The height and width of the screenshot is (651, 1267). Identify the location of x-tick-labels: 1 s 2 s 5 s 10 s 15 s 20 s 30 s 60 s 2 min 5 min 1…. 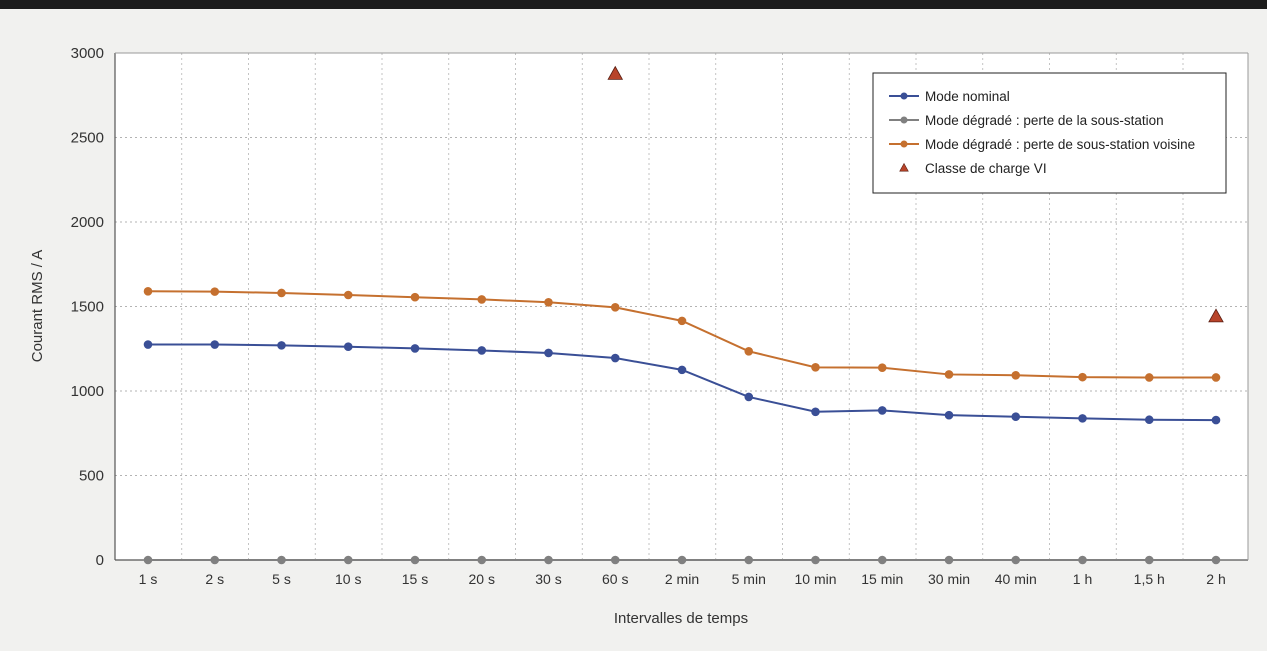
(682, 579).